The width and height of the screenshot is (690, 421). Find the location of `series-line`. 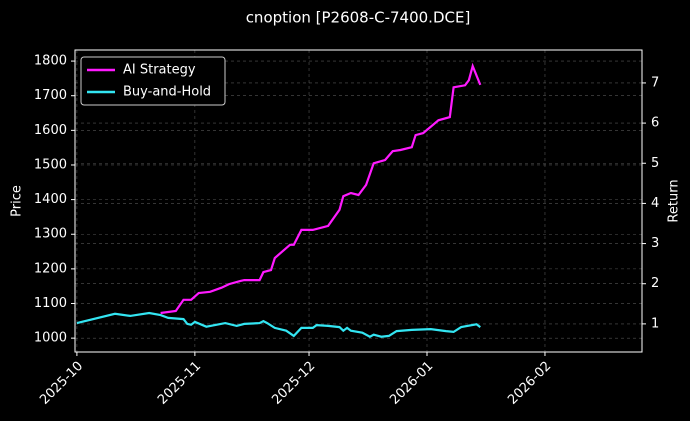

series-line is located at coordinates (278, 324).